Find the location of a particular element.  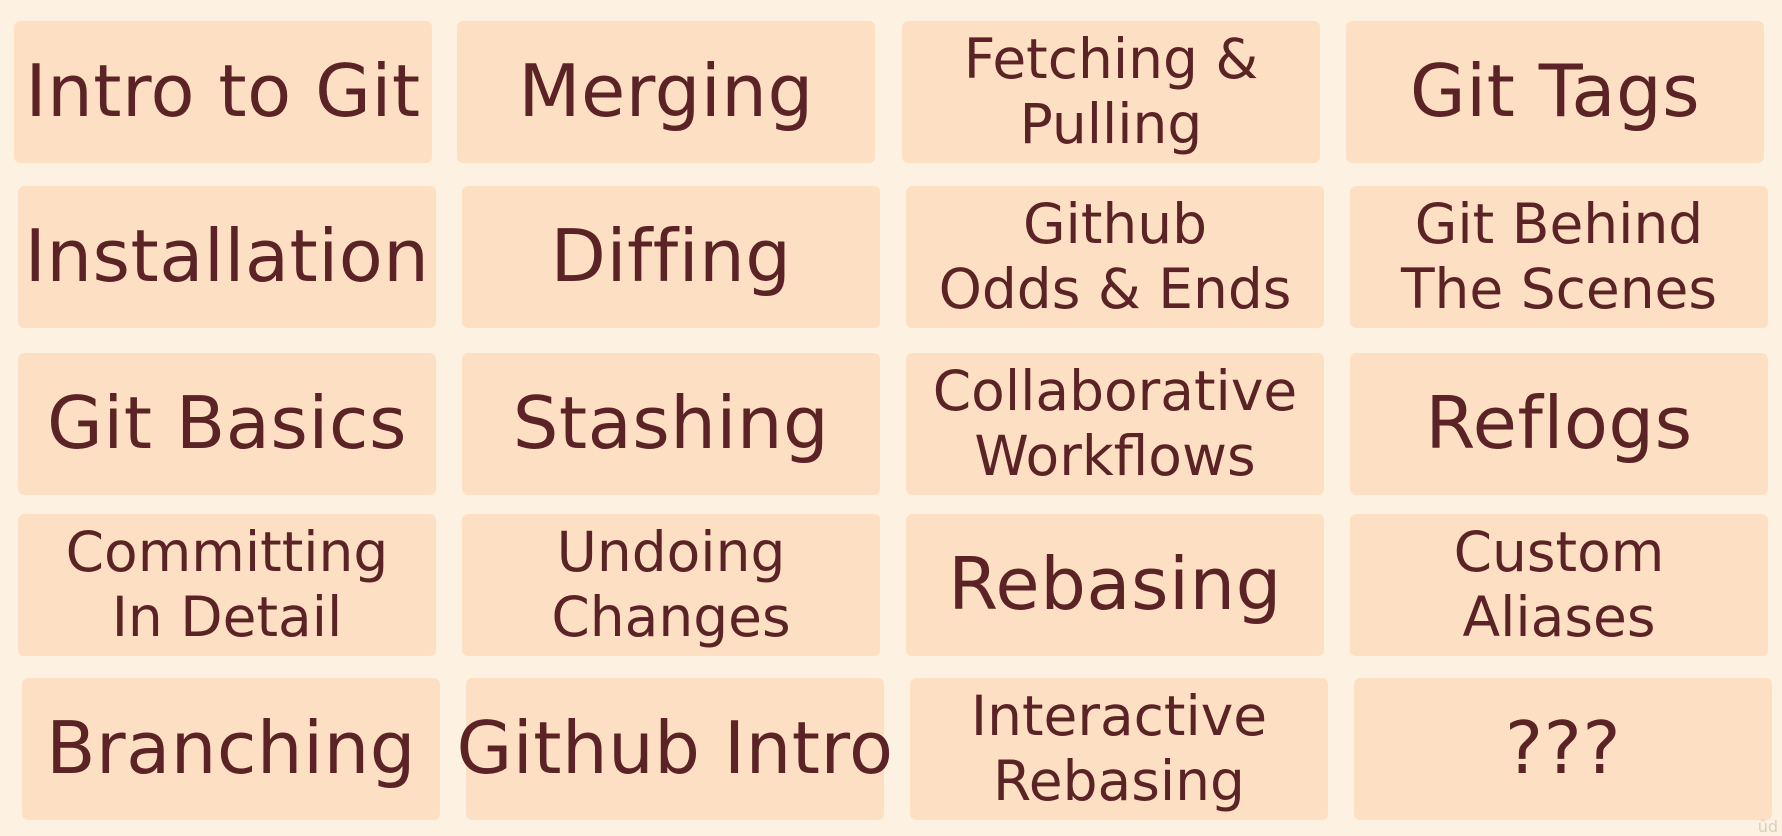

topic-tile-fetching-pulling: Fetching & Pulling is located at coordinates (1111, 92).